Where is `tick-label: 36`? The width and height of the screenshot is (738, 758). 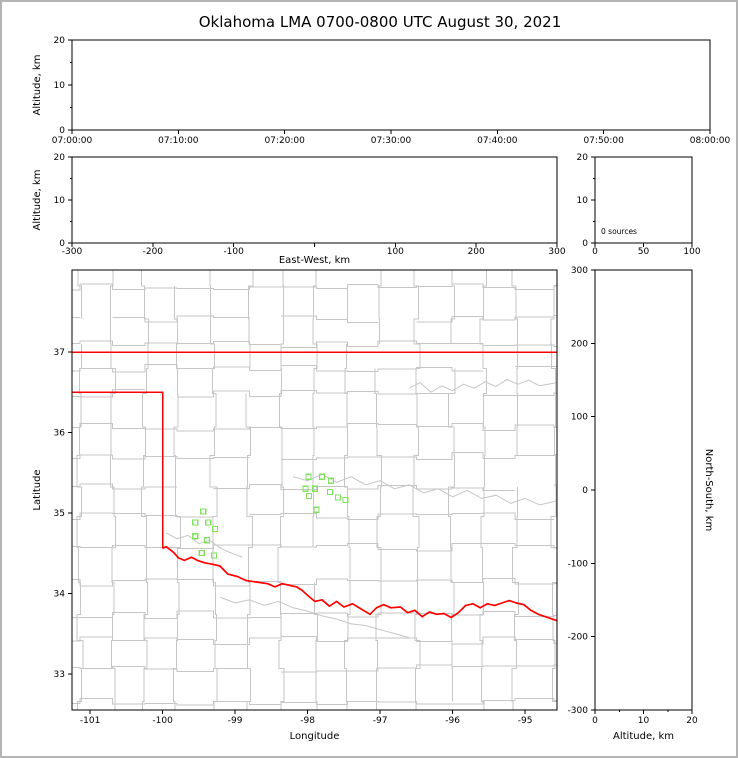 tick-label: 36 is located at coordinates (60, 433).